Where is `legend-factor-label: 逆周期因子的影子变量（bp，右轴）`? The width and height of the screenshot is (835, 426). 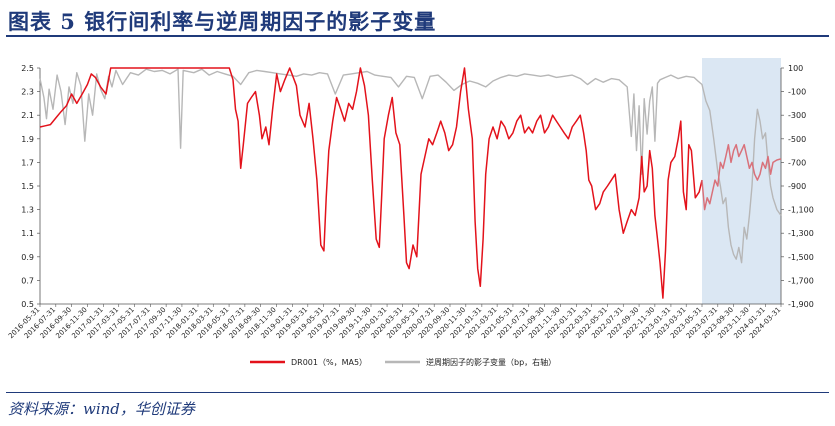
legend-factor-label: 逆周期因子的影子变量（bp，右轴） is located at coordinates (491, 362).